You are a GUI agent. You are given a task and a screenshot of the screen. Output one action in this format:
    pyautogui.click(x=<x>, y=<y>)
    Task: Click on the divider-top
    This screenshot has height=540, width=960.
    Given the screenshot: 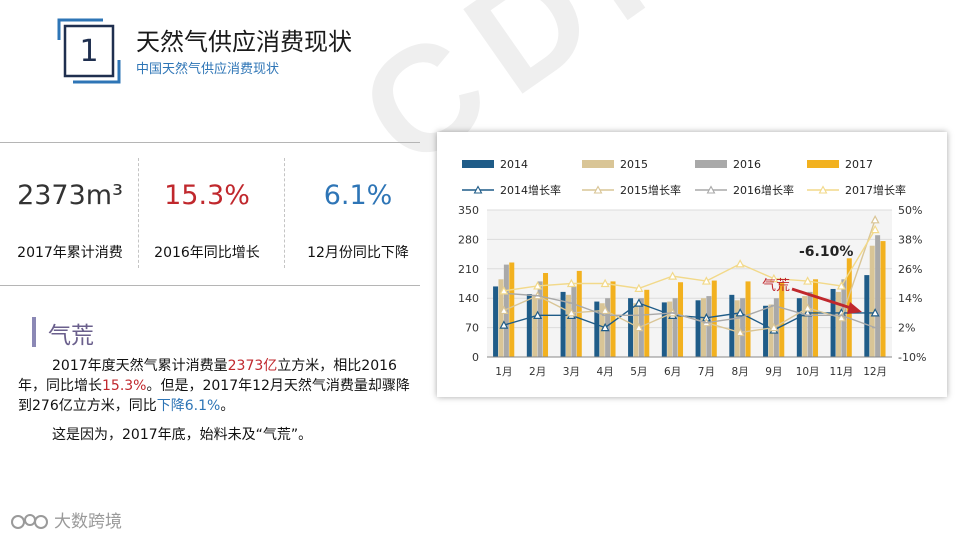 What is the action you would take?
    pyautogui.click(x=210, y=142)
    